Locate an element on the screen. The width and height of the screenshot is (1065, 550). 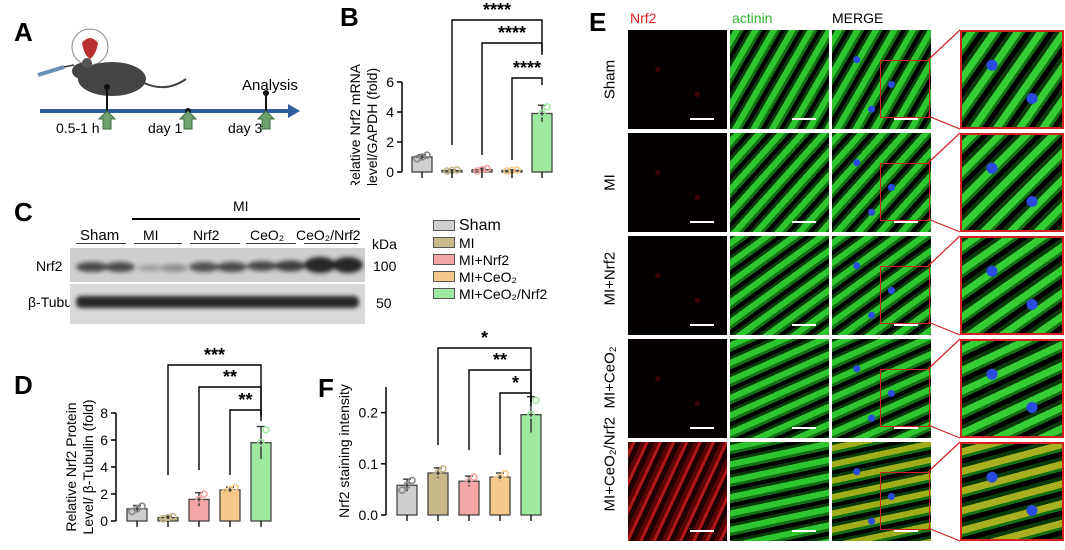
kda-value-100: 100 is located at coordinates (385, 266).